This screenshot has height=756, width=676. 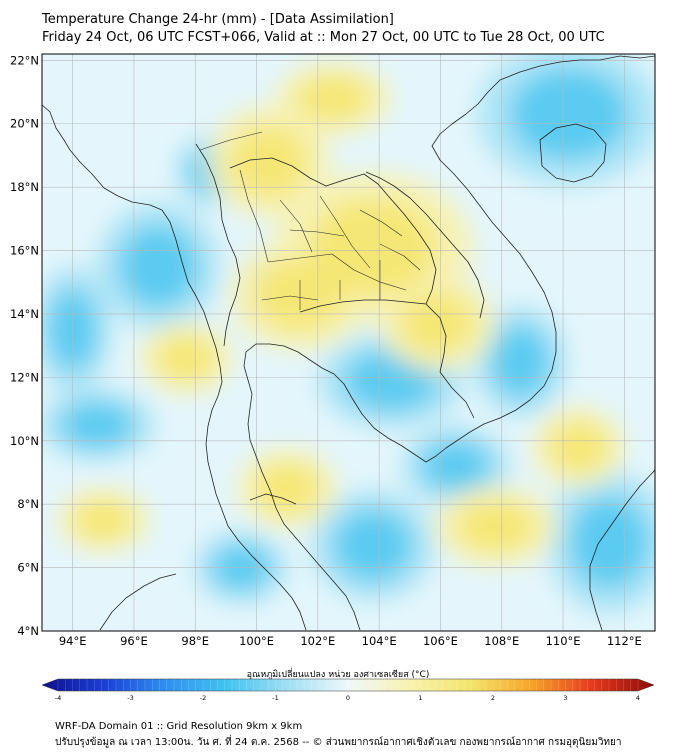 I want to click on border-laos-vietnam, so click(x=425, y=245).